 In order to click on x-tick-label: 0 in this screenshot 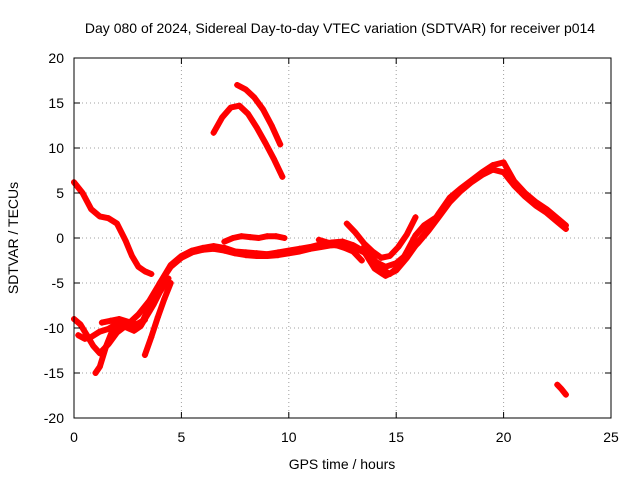, I will do `click(74, 437)`.